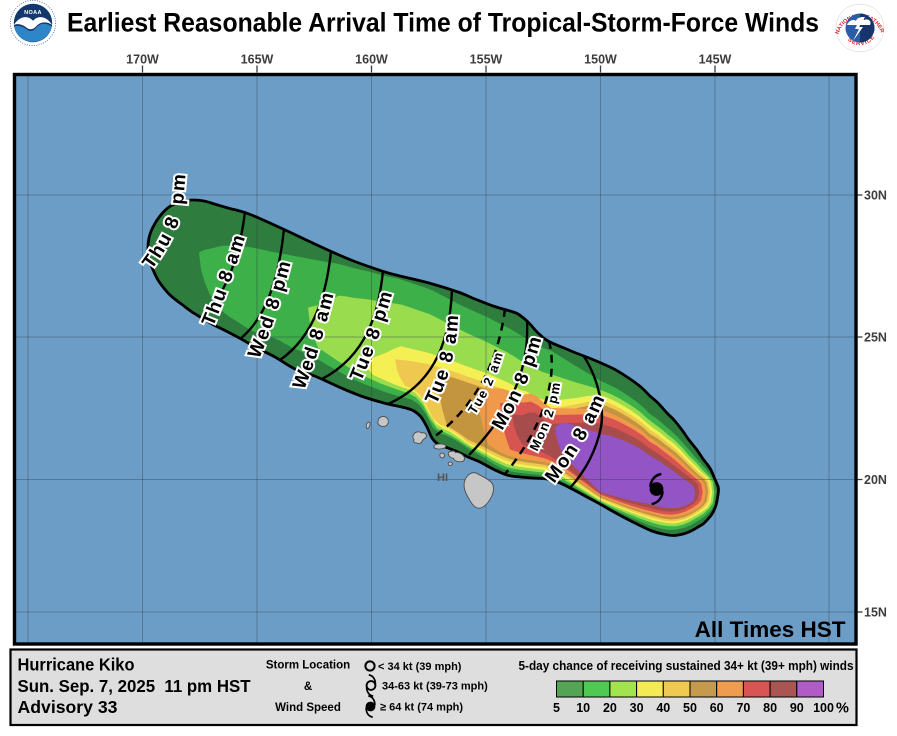  I want to click on svg-text: 155W, so click(486, 60).